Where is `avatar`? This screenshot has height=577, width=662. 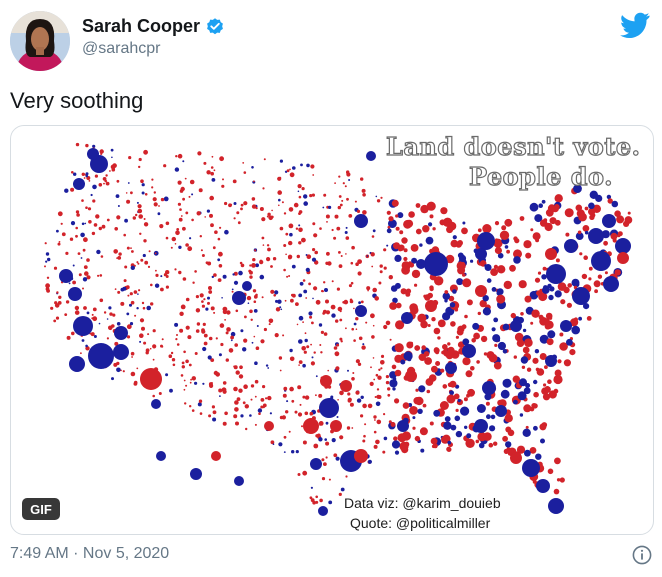 avatar is located at coordinates (40, 41).